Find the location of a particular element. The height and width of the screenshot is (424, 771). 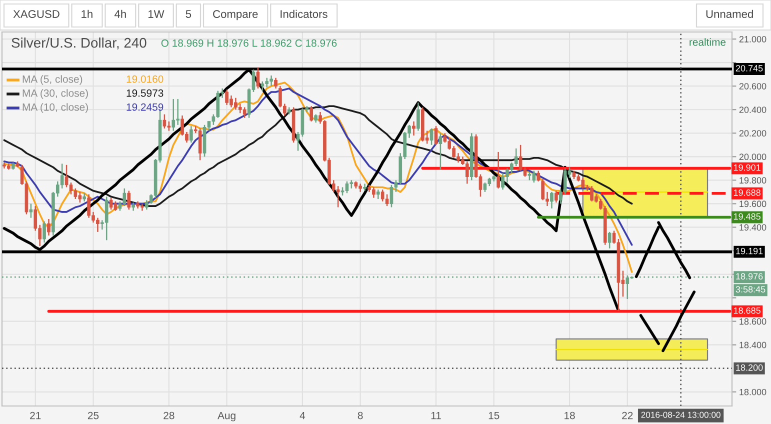

data-label: 19.901 is located at coordinates (747, 167).